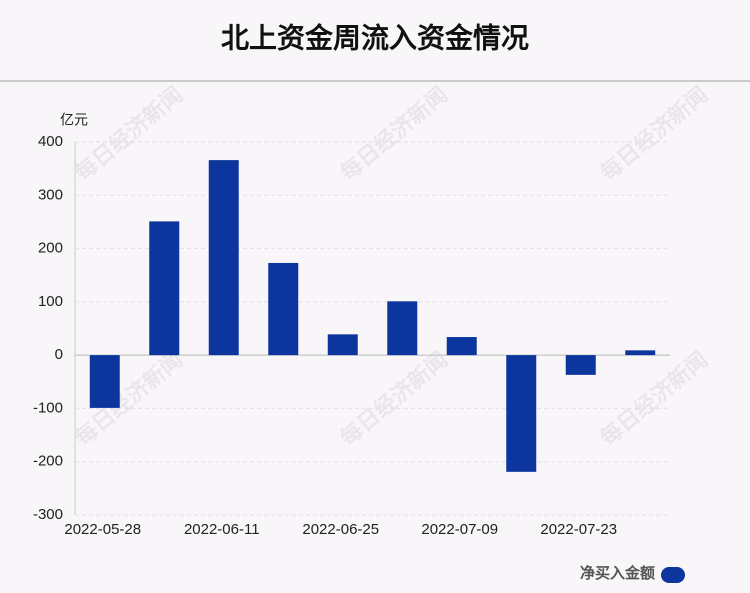  Describe the element at coordinates (375, 37) in the screenshot. I see `chart-title: 北上资金周流入资金情况` at that location.